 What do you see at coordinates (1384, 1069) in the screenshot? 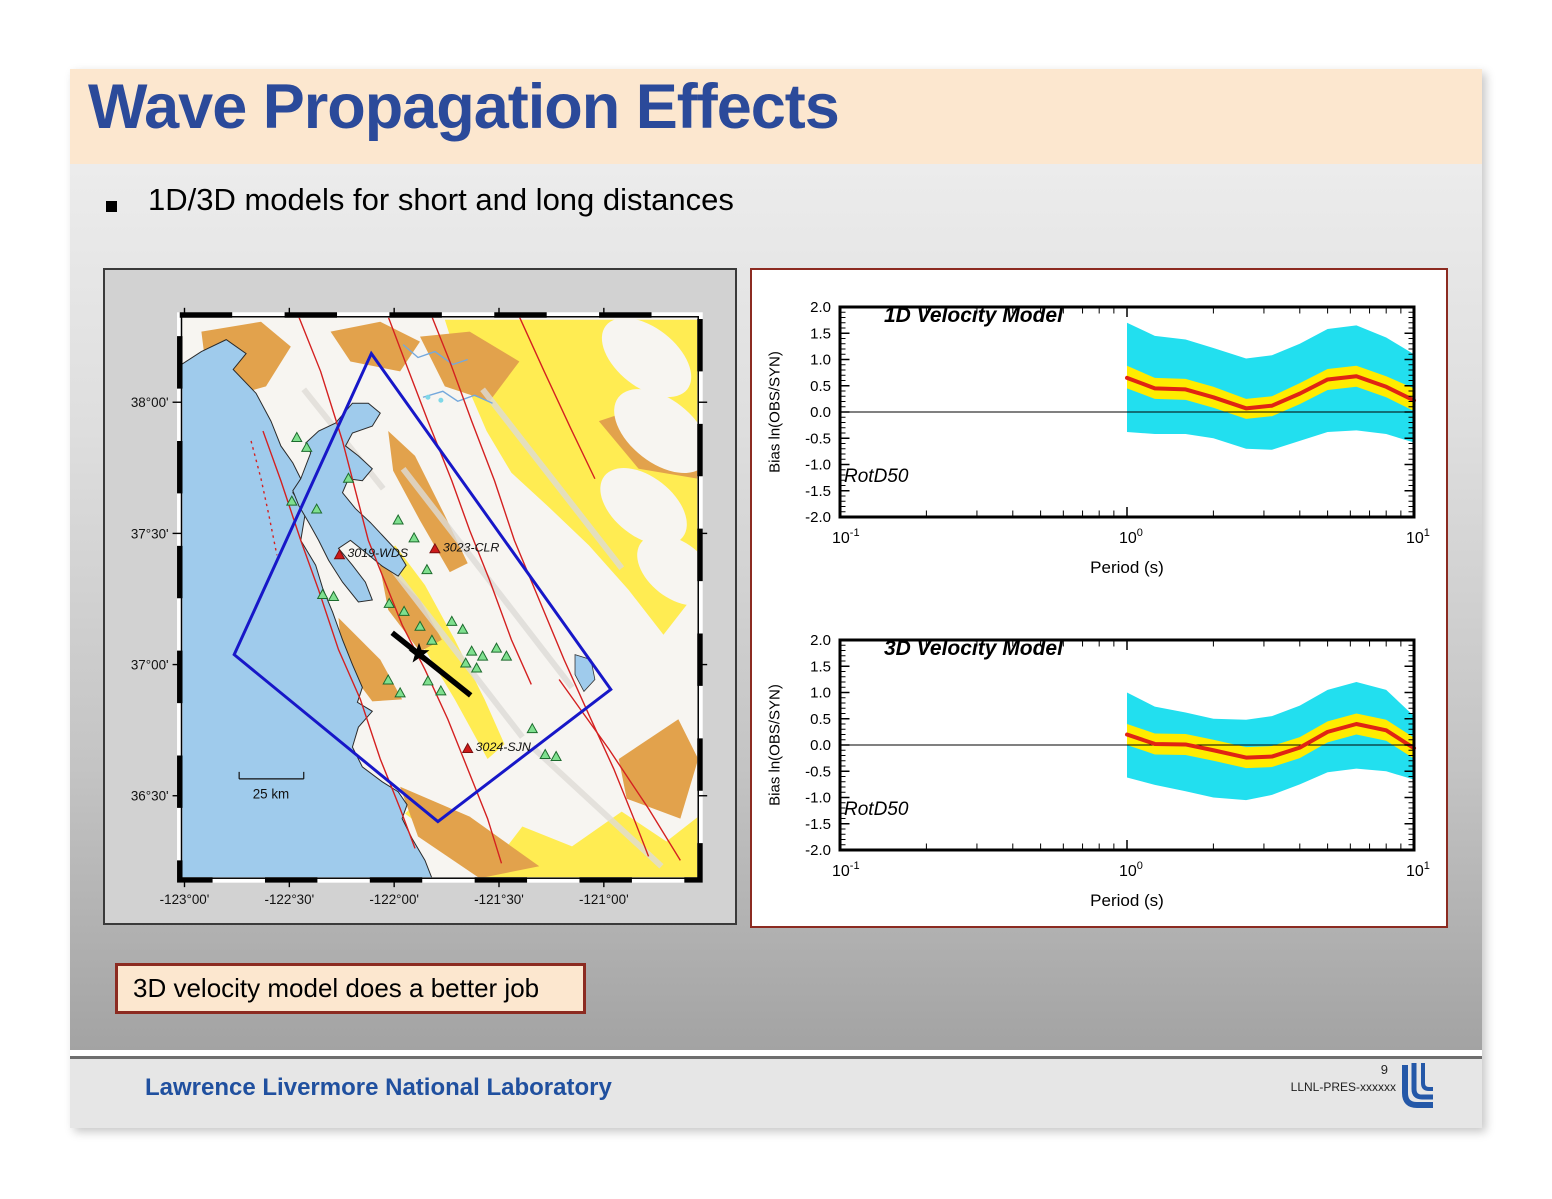
I see `page-number: 9` at bounding box center [1384, 1069].